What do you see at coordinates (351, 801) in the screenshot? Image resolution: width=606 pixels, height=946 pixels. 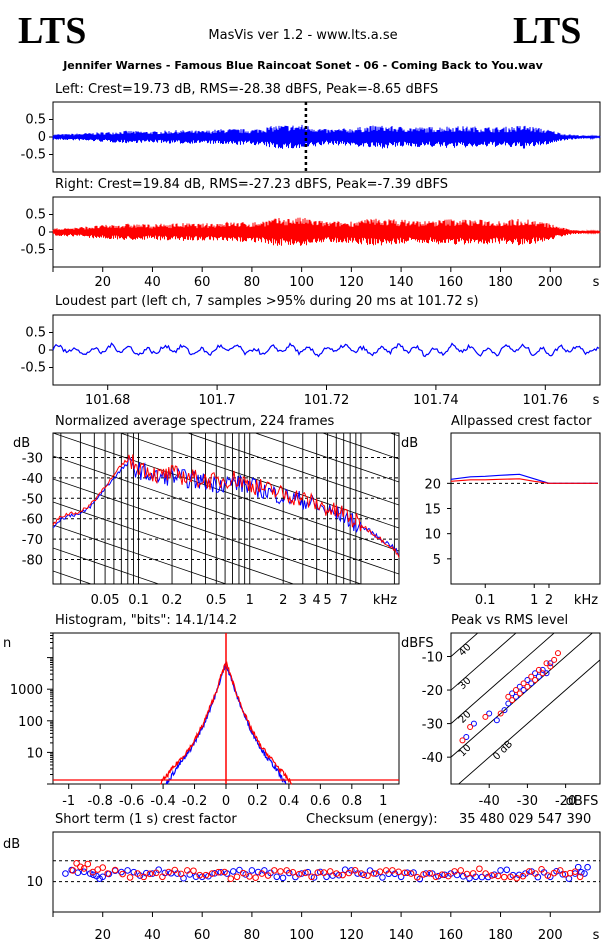 I see `histogram-xtick-label: 0.8` at bounding box center [351, 801].